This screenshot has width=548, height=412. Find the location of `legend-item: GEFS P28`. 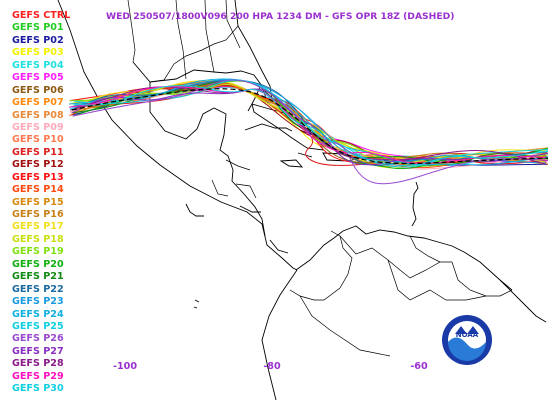

legend-item: GEFS P28 is located at coordinates (38, 364).